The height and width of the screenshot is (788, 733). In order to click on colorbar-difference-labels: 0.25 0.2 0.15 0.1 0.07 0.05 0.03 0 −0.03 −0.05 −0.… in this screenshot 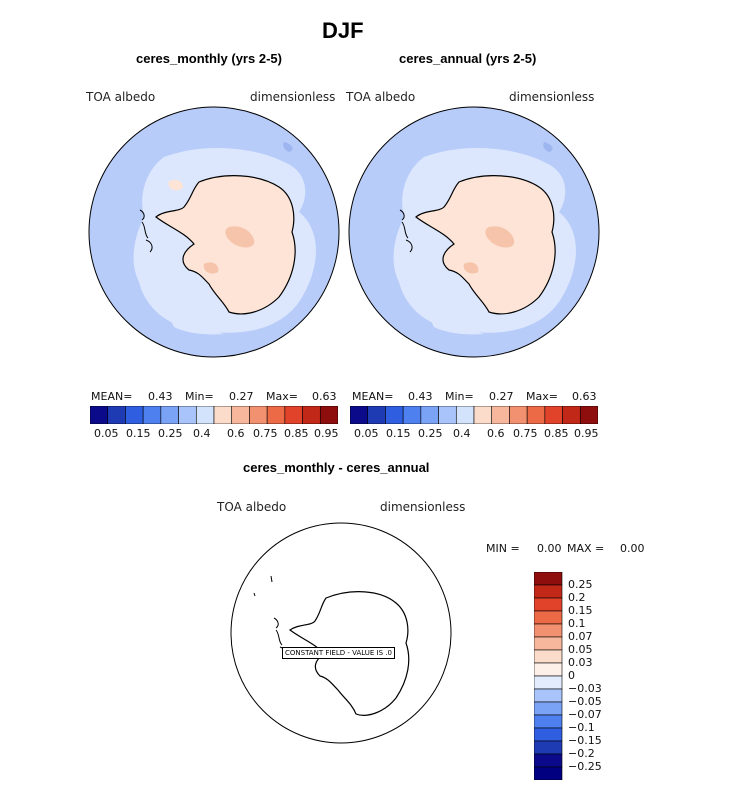, I will do `click(598, 677)`.